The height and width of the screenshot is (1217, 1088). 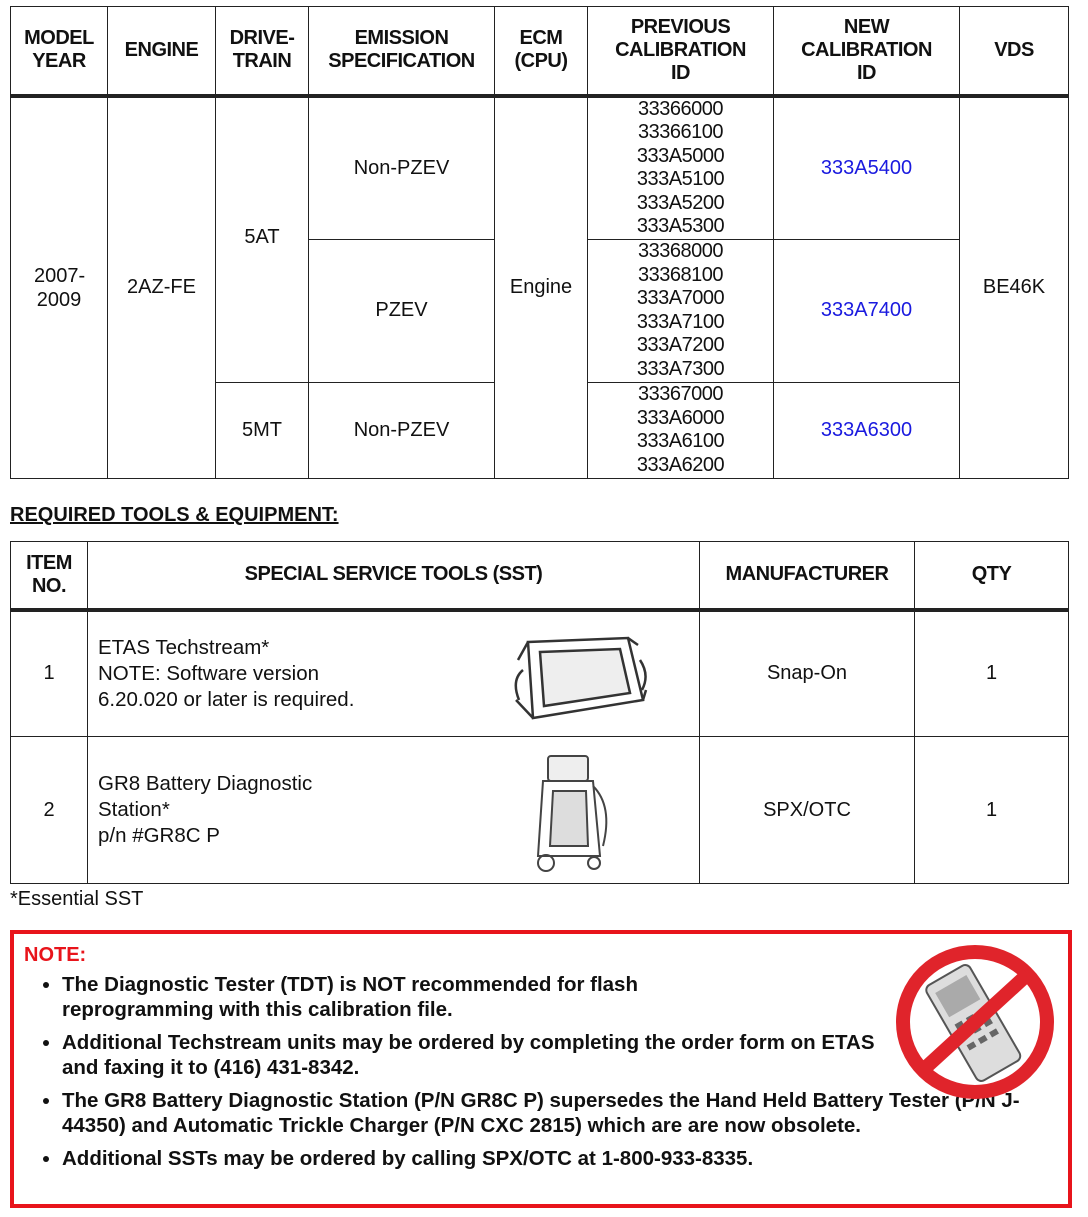 I want to click on header-ecm: ECM (CPU), so click(x=541, y=52).